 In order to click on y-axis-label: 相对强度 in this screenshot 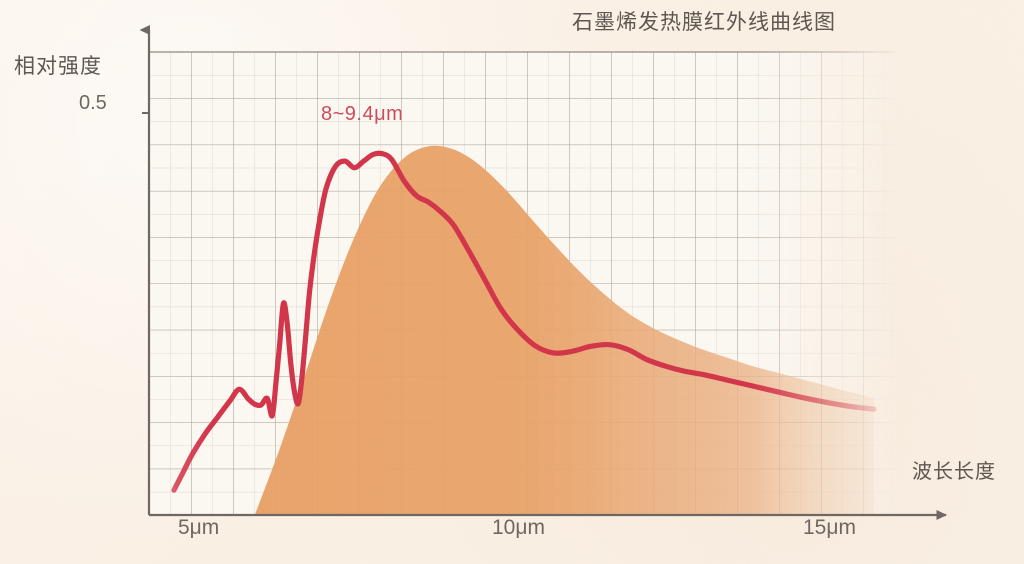, I will do `click(58, 66)`.